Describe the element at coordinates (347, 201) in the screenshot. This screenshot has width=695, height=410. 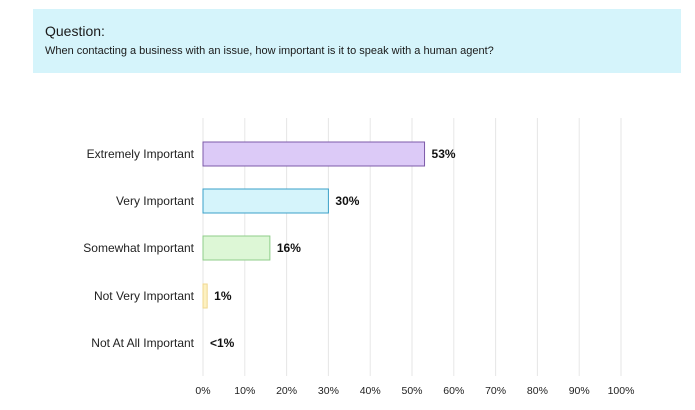
I see `value-label: 30%` at that location.